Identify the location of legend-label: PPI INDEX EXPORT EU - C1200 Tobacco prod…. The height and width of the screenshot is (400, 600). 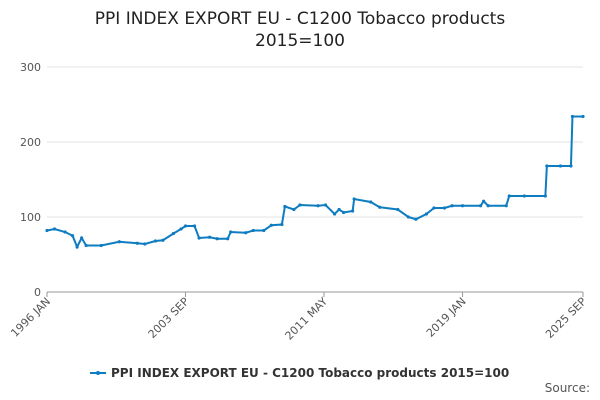
(310, 373).